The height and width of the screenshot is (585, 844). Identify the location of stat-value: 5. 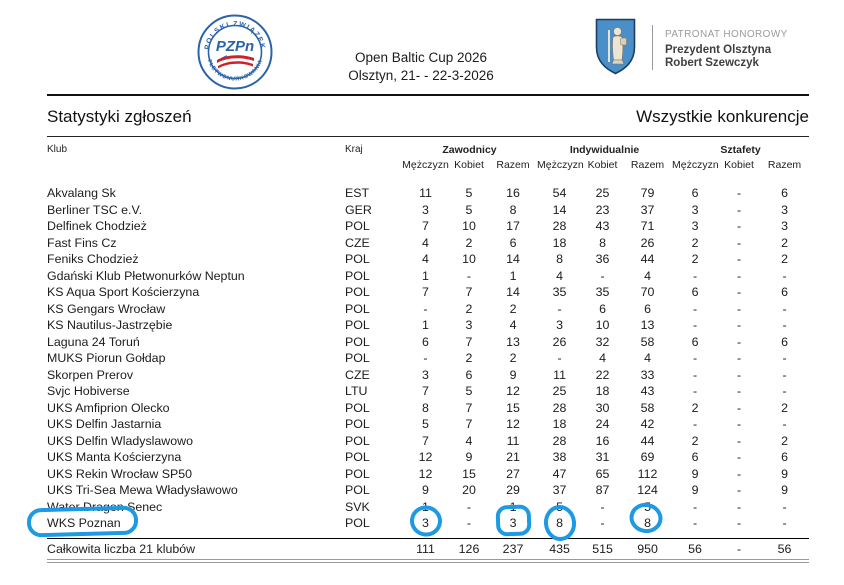
(647, 506).